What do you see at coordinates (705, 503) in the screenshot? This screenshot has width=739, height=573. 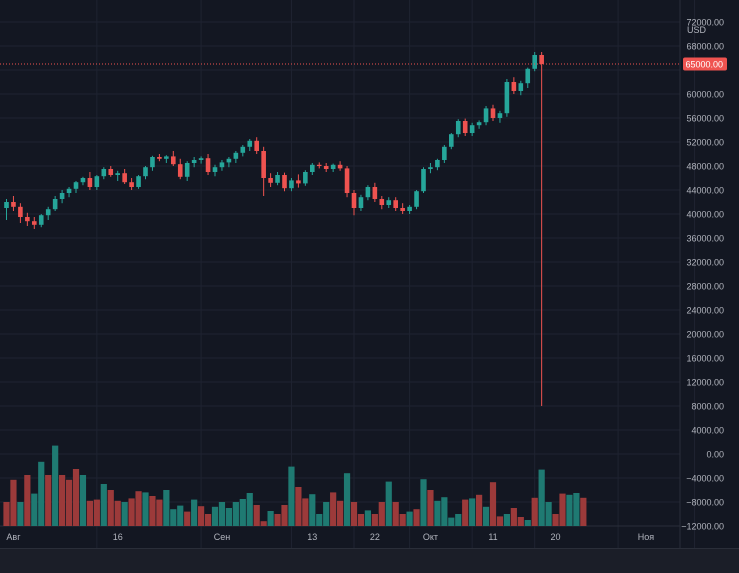 I see `price-tick-label: −8000.00` at bounding box center [705, 503].